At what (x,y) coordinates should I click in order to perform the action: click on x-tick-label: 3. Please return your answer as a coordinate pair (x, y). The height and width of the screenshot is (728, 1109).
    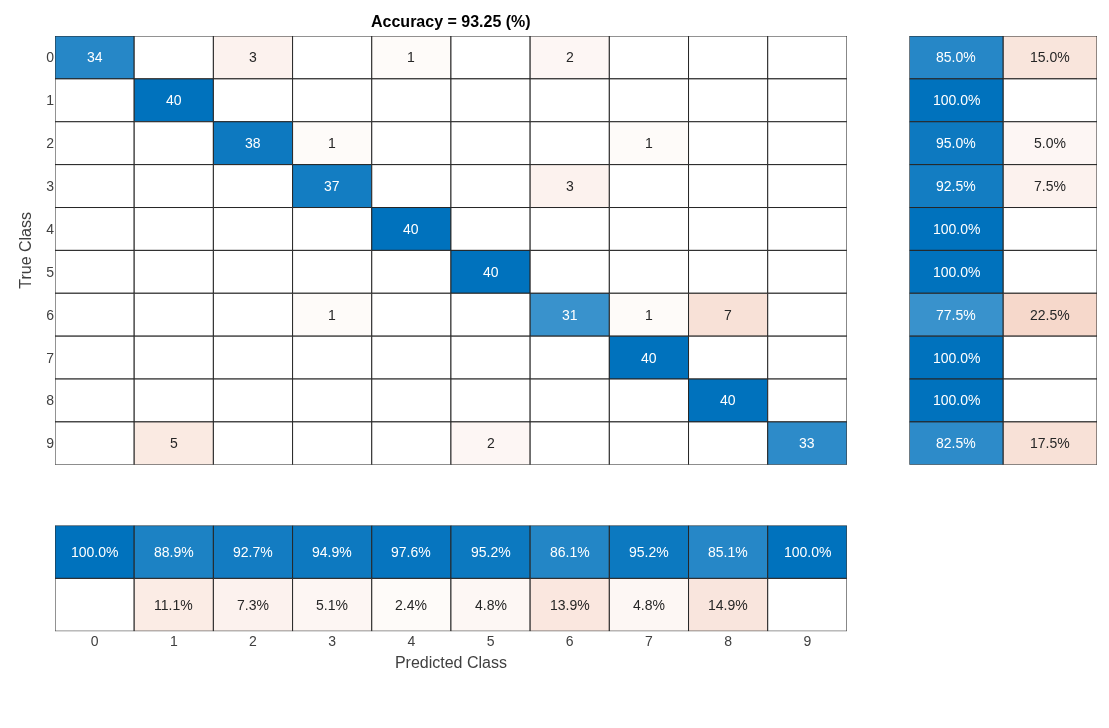
    Looking at the image, I should click on (332, 641).